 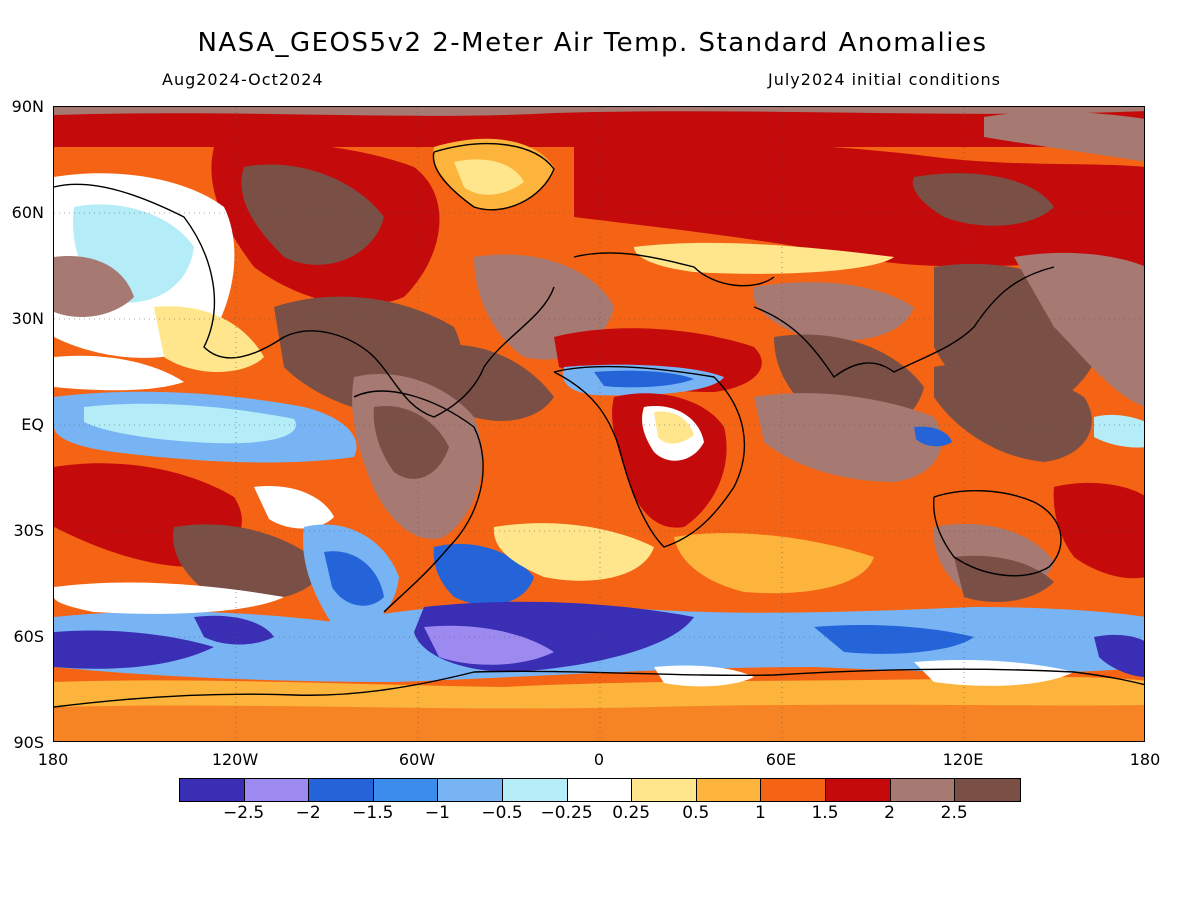 I want to click on lon-label-60e: 60E, so click(x=781, y=759).